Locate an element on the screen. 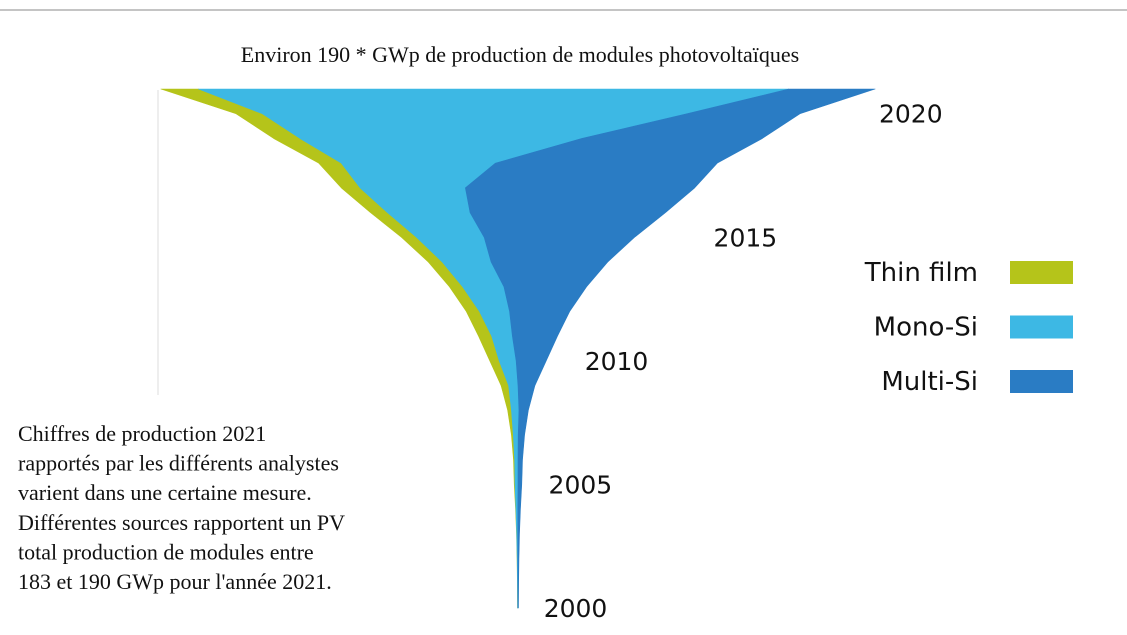 The height and width of the screenshot is (635, 1127). annotation-line: Chiffres de production 2021 is located at coordinates (142, 433).